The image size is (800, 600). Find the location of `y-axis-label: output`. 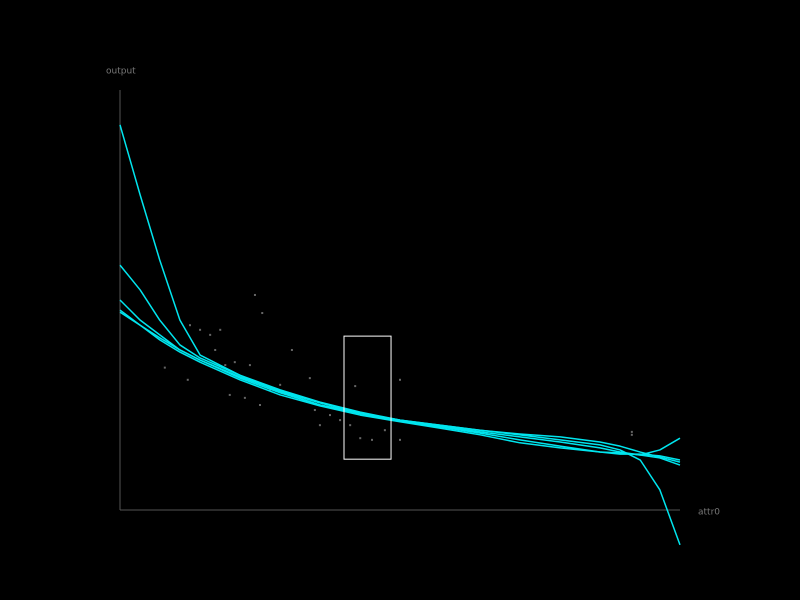

y-axis-label: output is located at coordinates (121, 72).